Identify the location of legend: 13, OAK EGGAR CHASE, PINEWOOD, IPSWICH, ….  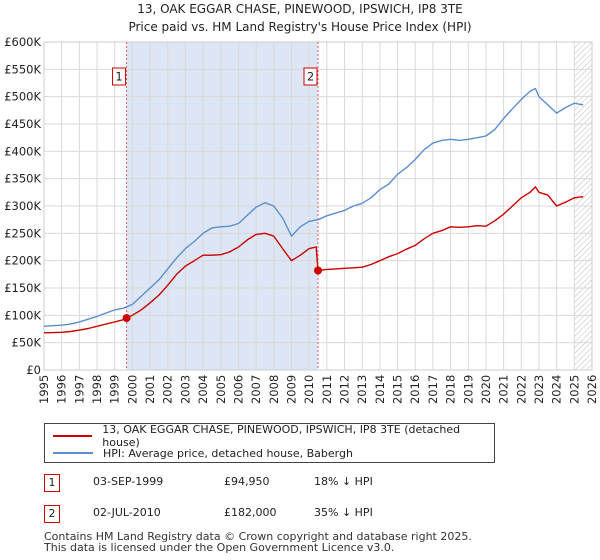
(269, 443).